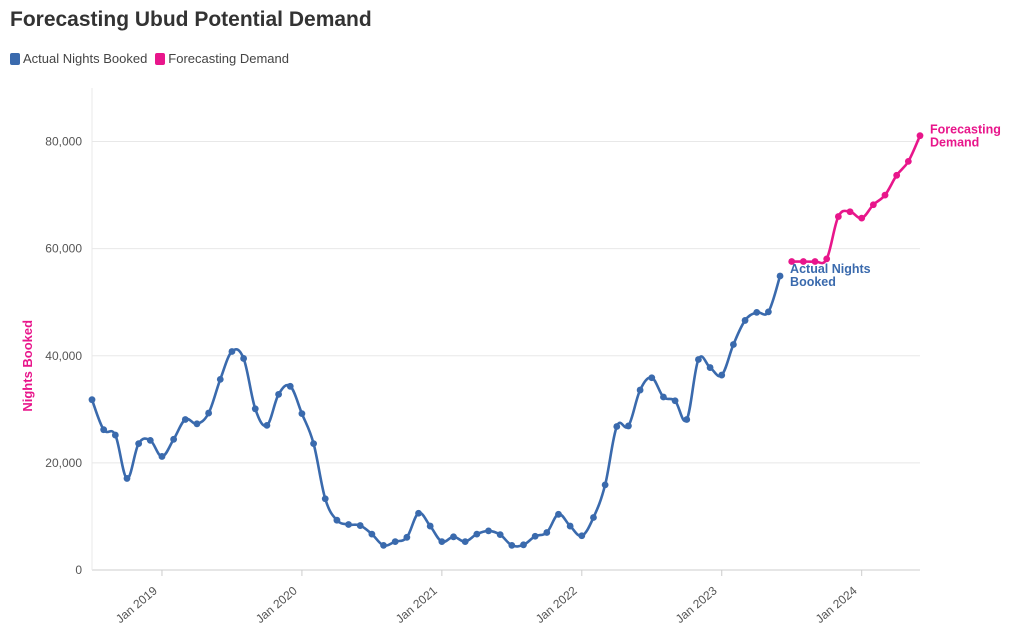 This screenshot has width=1024, height=639. Describe the element at coordinates (27, 366) in the screenshot. I see `y-axis-label: Nights Booked` at that location.